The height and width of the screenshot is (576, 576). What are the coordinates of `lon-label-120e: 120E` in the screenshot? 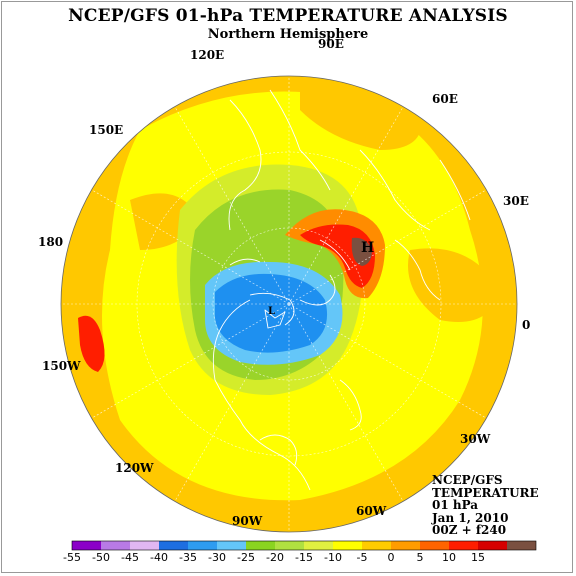 It's located at (207, 55).